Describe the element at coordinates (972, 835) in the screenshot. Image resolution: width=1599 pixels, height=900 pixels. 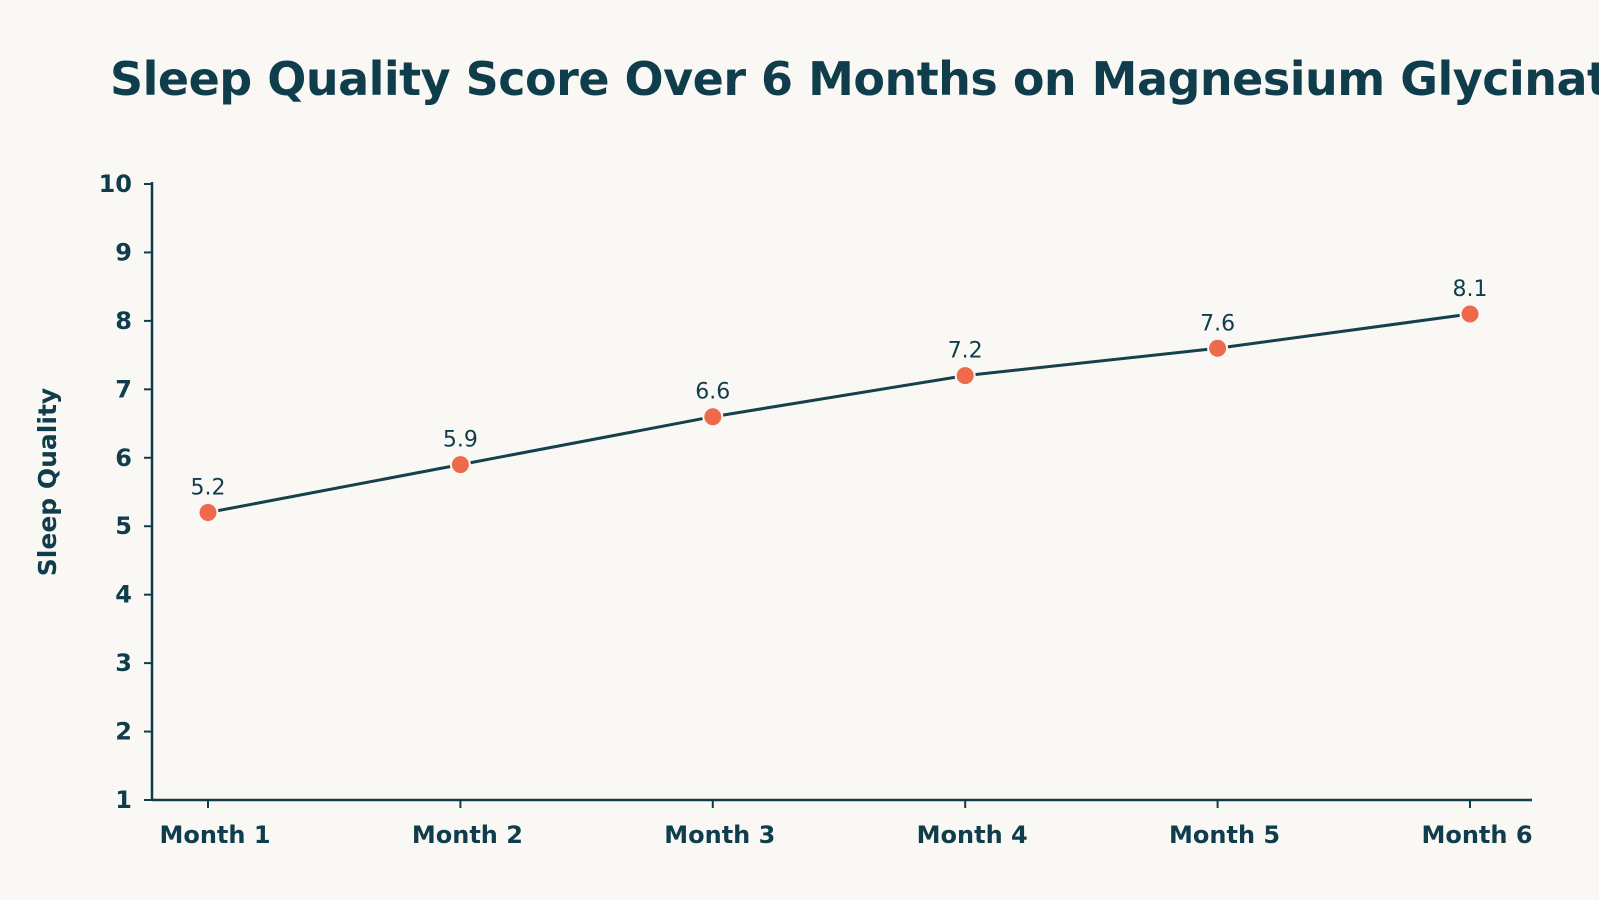
I see `x-tick-label: Month 4` at that location.